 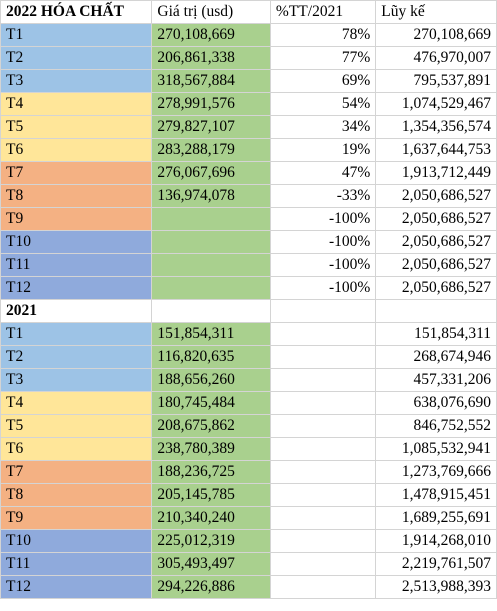 What do you see at coordinates (76, 12) in the screenshot?
I see `title-cell-2022: 2022 HÓA CHẤT` at bounding box center [76, 12].